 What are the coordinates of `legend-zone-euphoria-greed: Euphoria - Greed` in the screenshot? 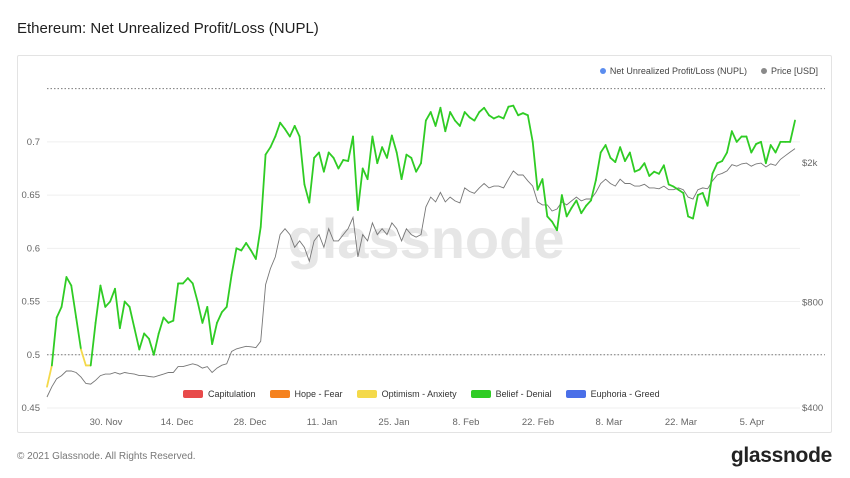 It's located at (612, 394).